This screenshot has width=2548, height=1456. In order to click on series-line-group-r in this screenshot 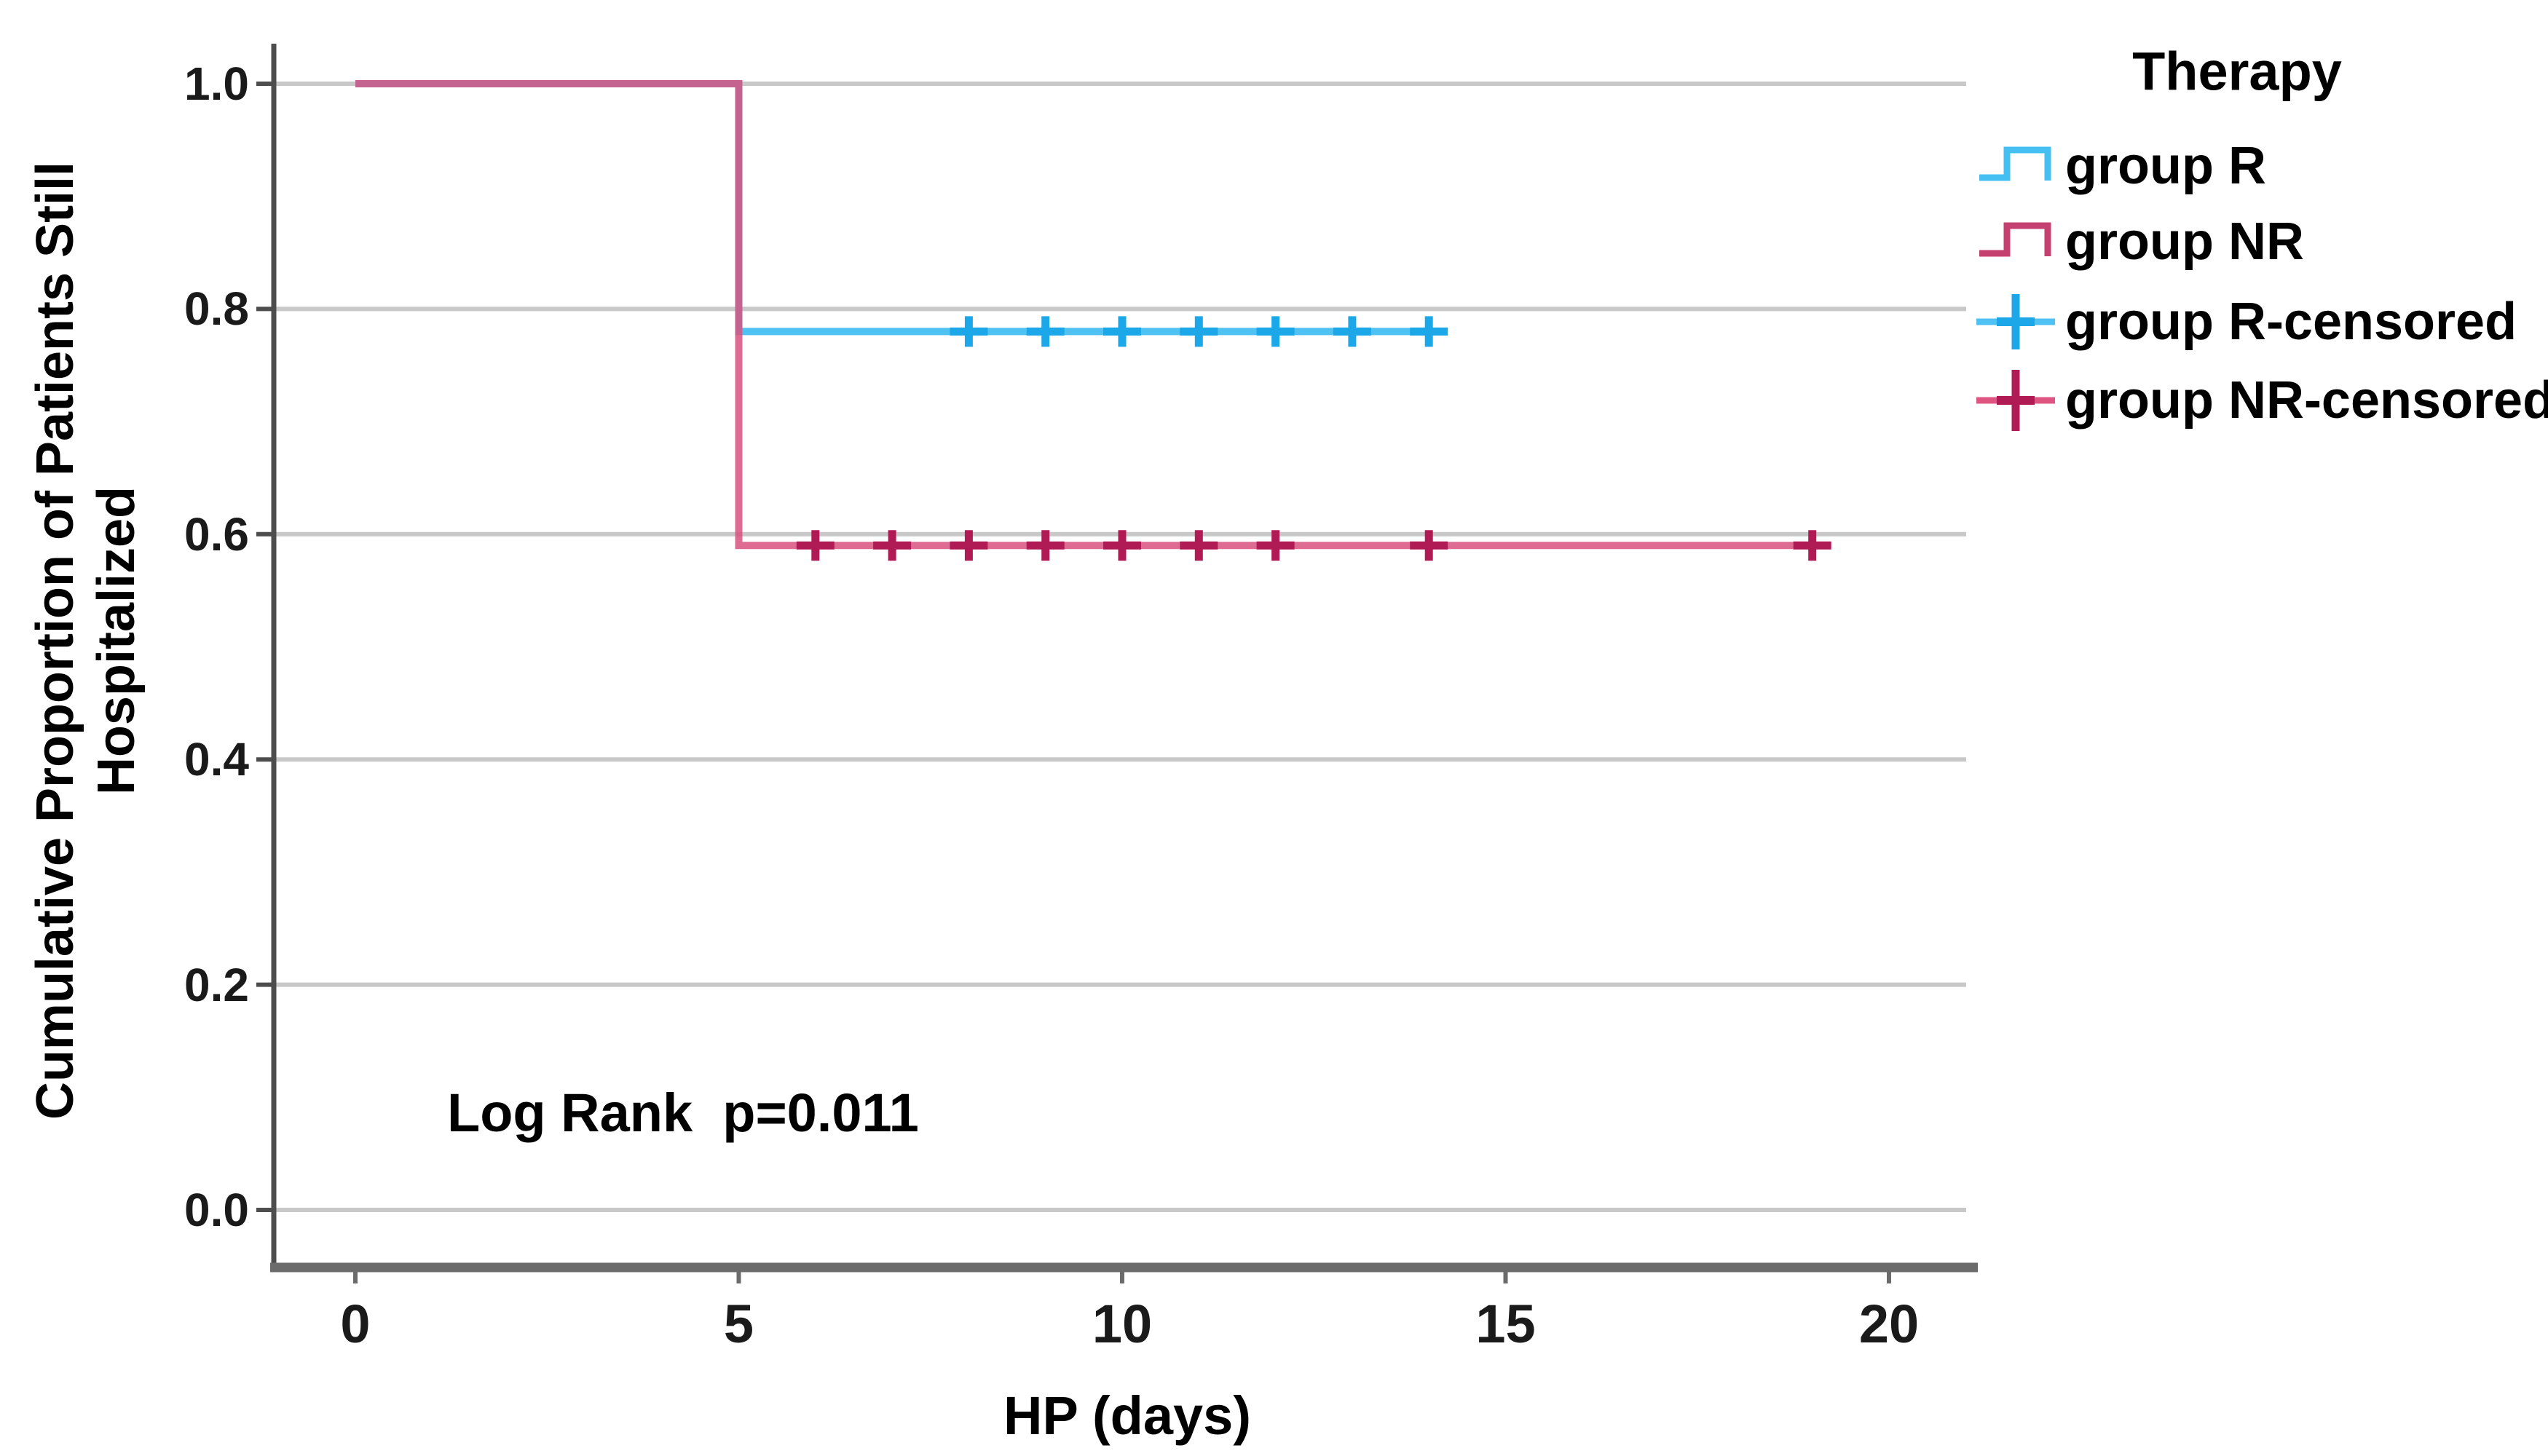, I will do `click(892, 208)`.